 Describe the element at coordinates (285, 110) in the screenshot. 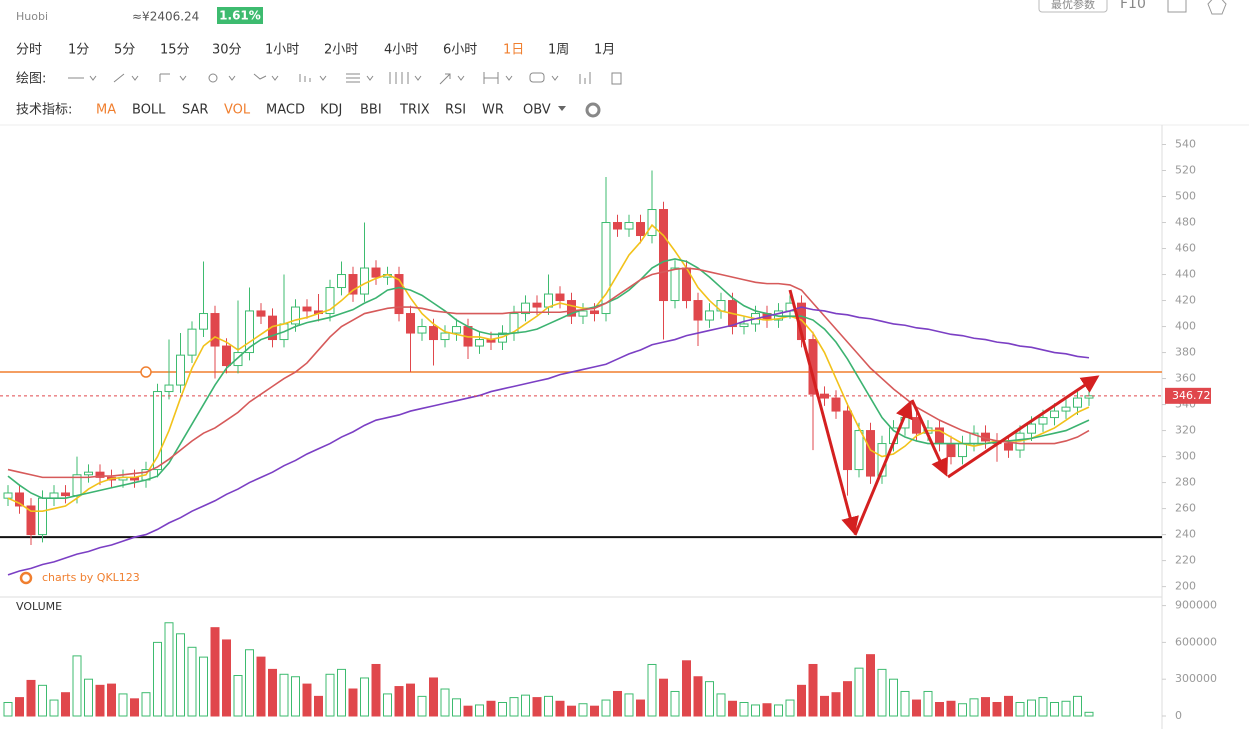

I see `indicator-tab: MACD` at that location.